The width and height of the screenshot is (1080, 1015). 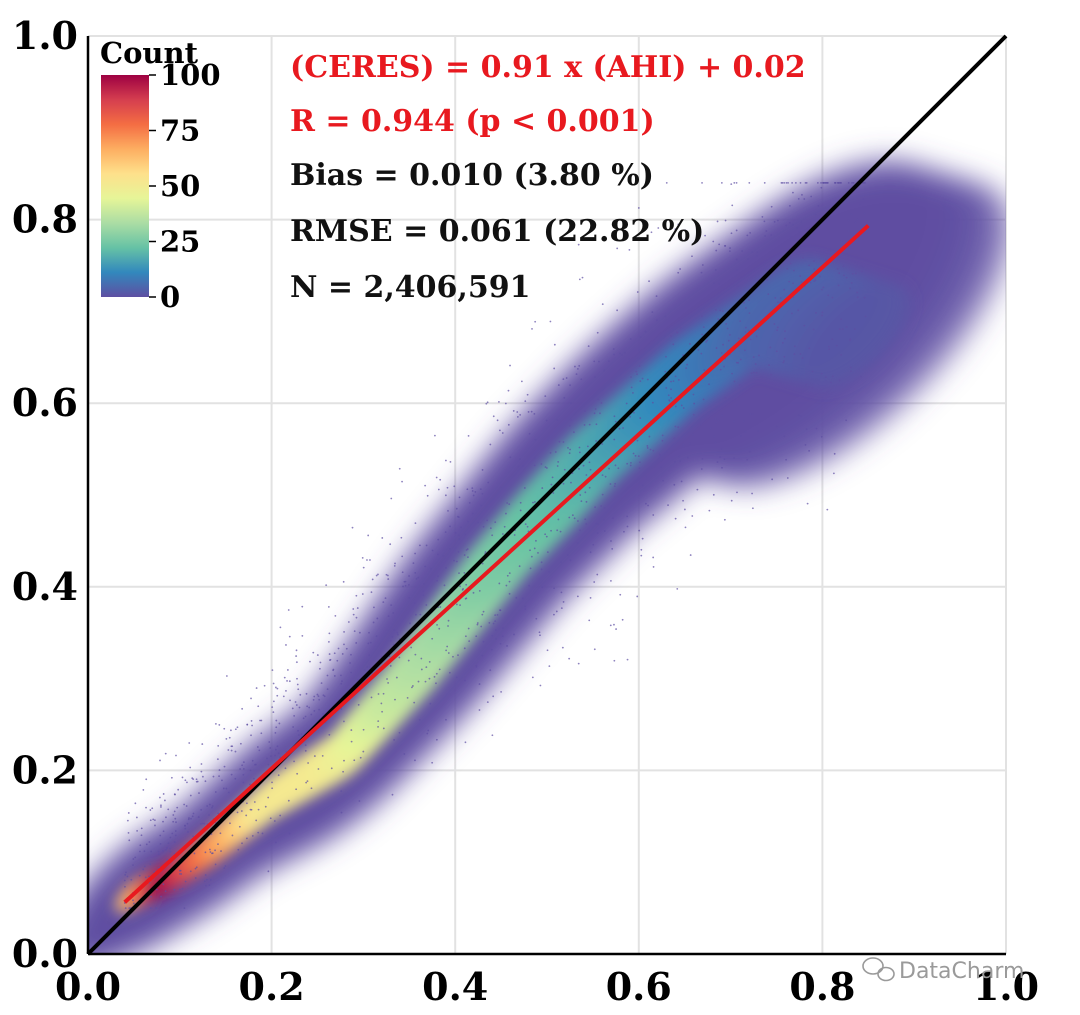 What do you see at coordinates (1006, 986) in the screenshot?
I see `x-tick-label: 1.0` at bounding box center [1006, 986].